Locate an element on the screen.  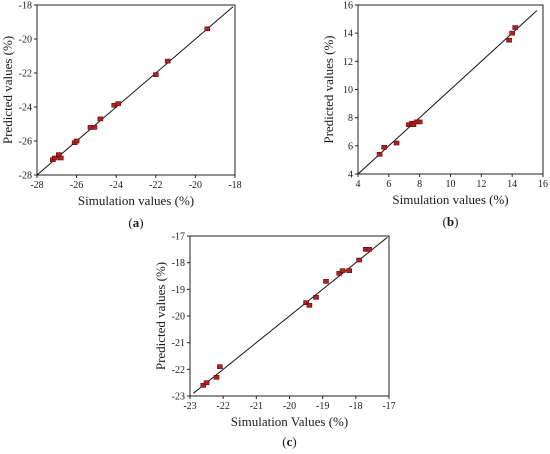
x-tick-label: 6 is located at coordinates (388, 184).